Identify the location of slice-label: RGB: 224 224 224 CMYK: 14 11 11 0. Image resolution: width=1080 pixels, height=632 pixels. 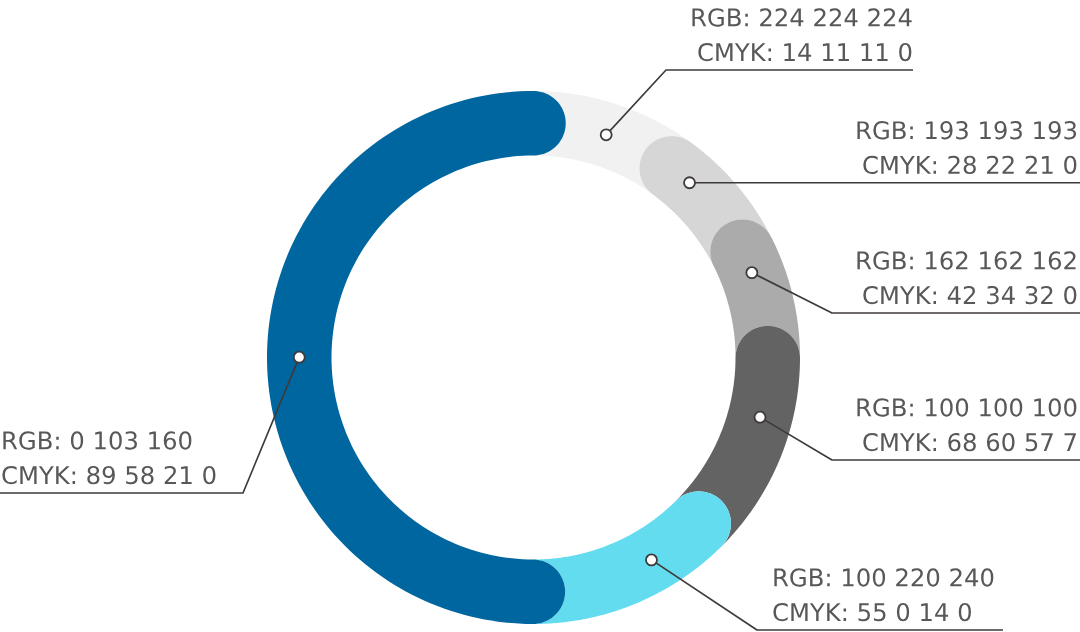
(802, 35).